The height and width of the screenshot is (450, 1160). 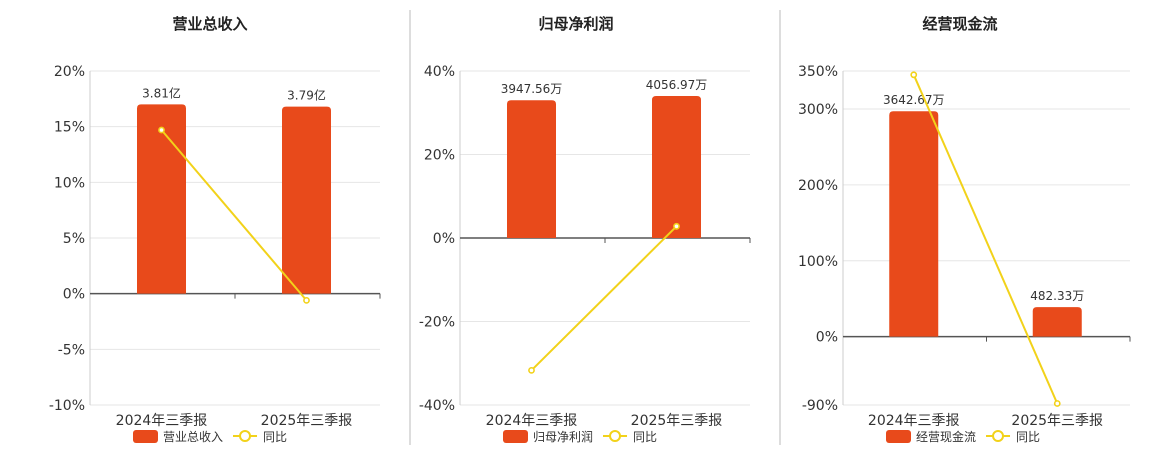 I want to click on legend: 经营现金流 同比, so click(x=963, y=436).